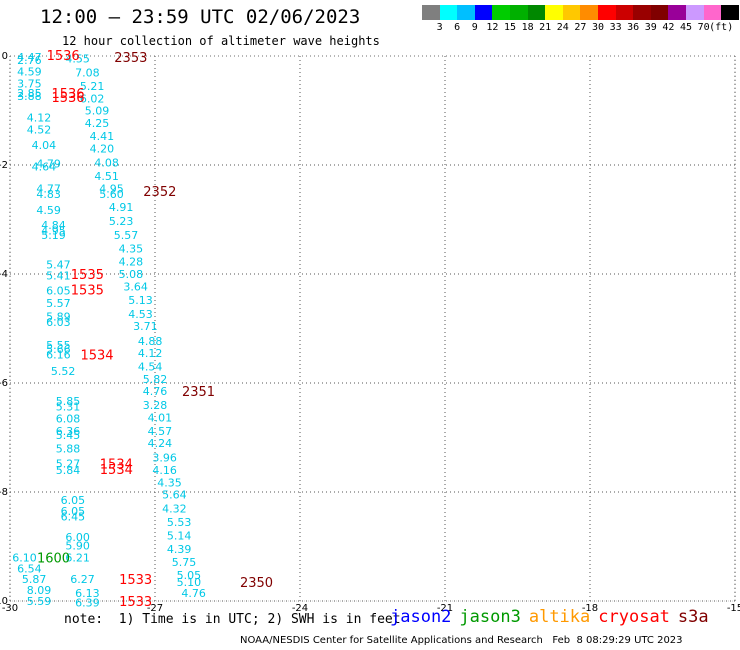 This screenshot has width=740, height=650. I want to click on swh-value: 6.21, so click(77, 557).